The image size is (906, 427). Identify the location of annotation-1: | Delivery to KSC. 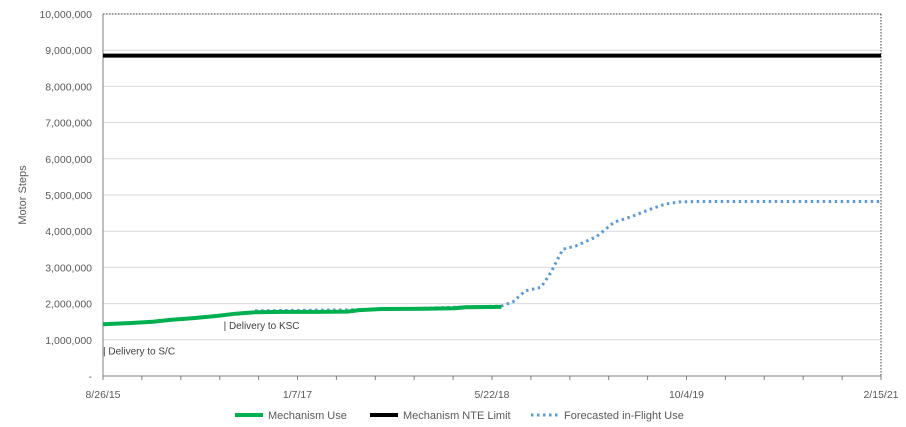
(262, 326).